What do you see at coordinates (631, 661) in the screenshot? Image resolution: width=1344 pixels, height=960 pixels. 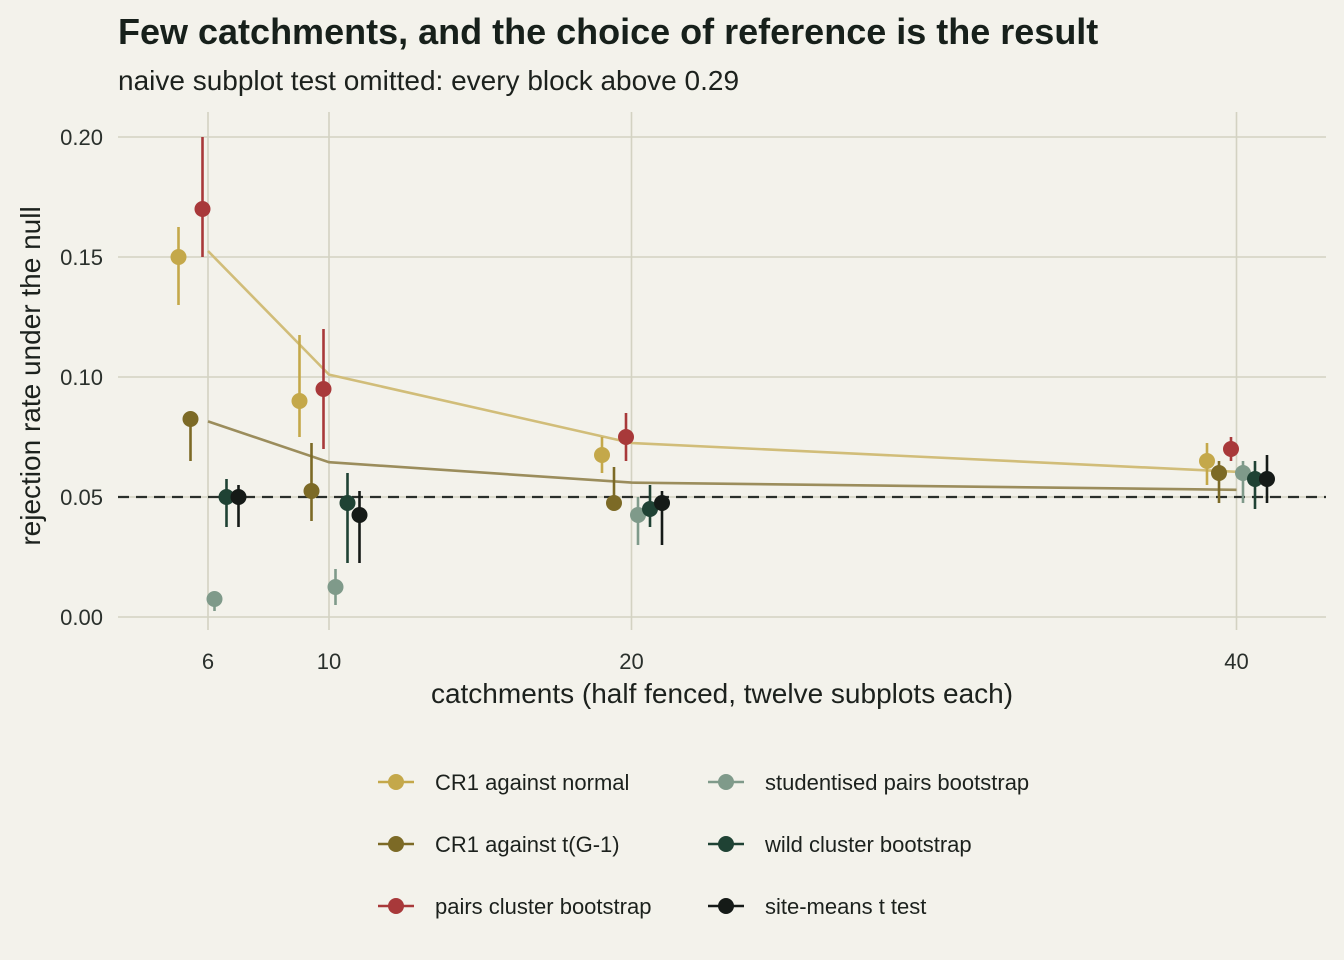 I see `x-tick-label: 20` at bounding box center [631, 661].